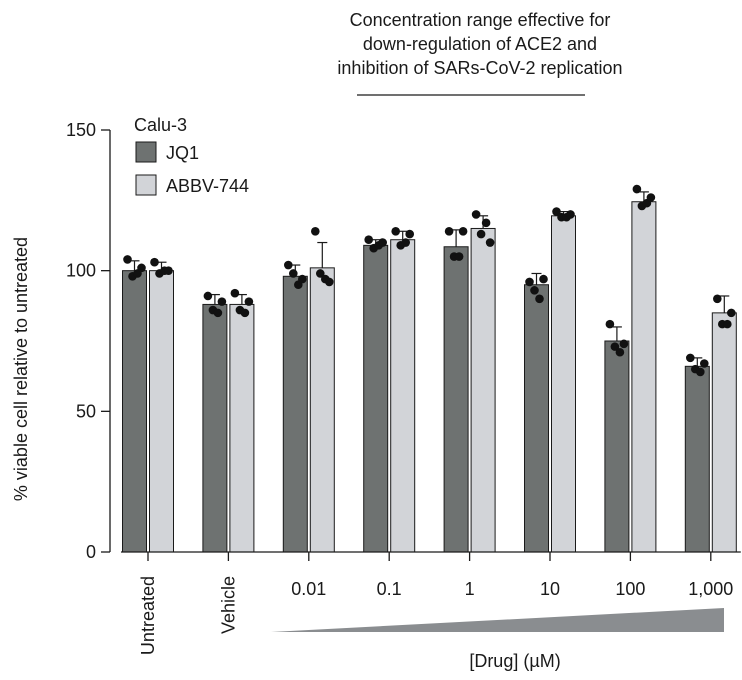  What do you see at coordinates (148, 615) in the screenshot?
I see `x-tick-label: Untreated` at bounding box center [148, 615].